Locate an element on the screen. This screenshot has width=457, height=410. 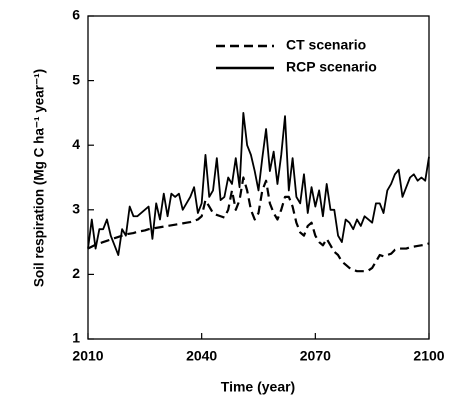
y-tick-label: 5 is located at coordinates (76, 79).